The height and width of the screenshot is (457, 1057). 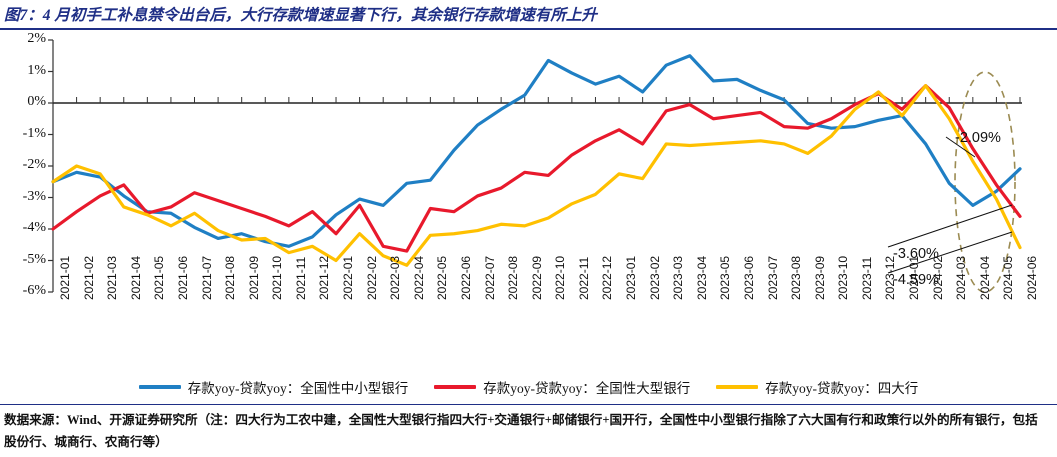 What do you see at coordinates (324, 277) in the screenshot?
I see `x-axis-tick-label: 2021-12` at bounding box center [324, 277].